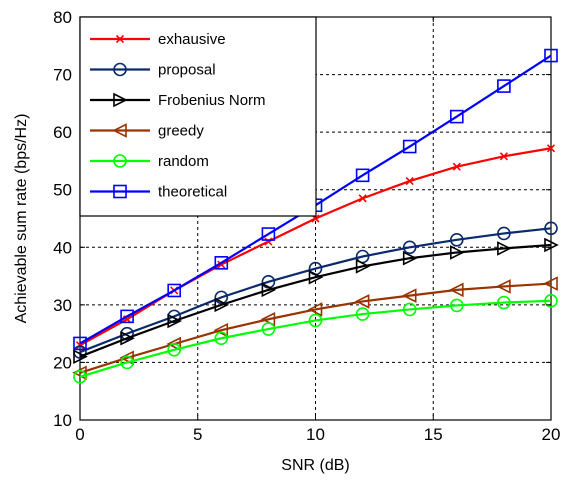  I want to click on series-line, so click(315, 338).